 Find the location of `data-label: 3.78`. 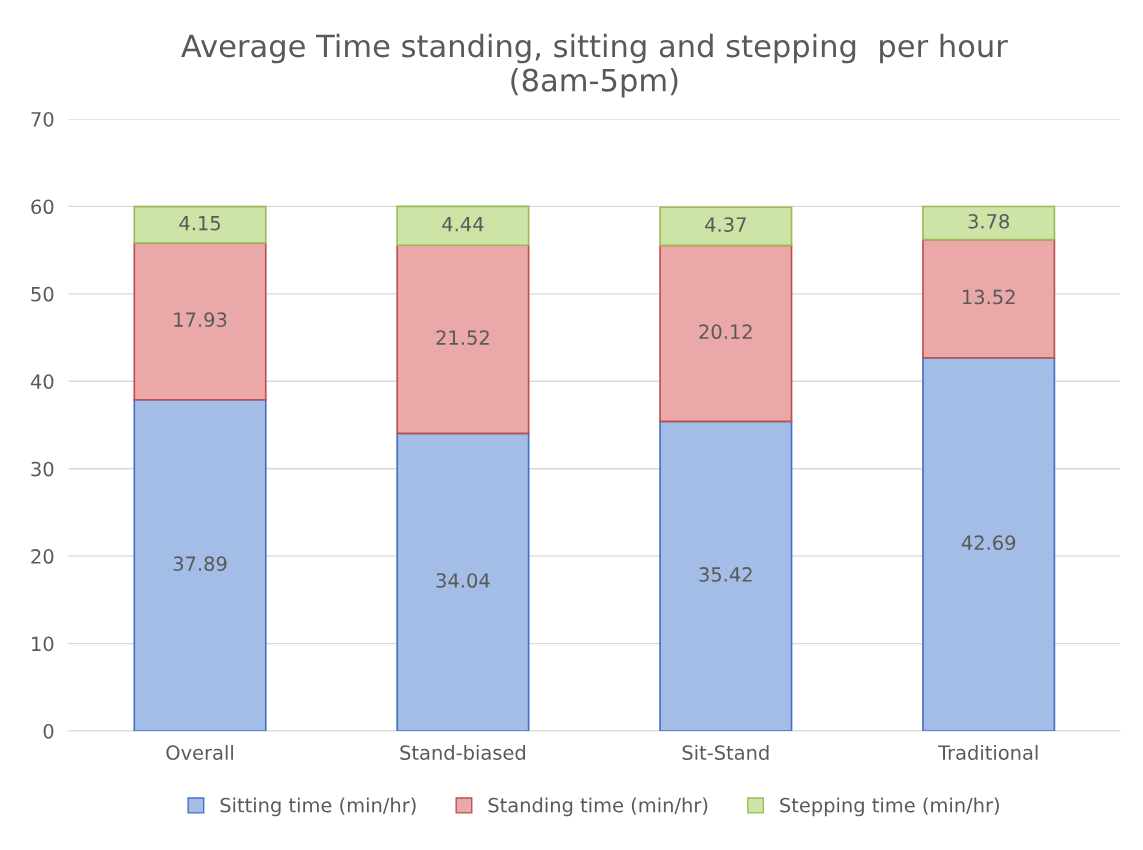

data-label: 3.78 is located at coordinates (989, 221).